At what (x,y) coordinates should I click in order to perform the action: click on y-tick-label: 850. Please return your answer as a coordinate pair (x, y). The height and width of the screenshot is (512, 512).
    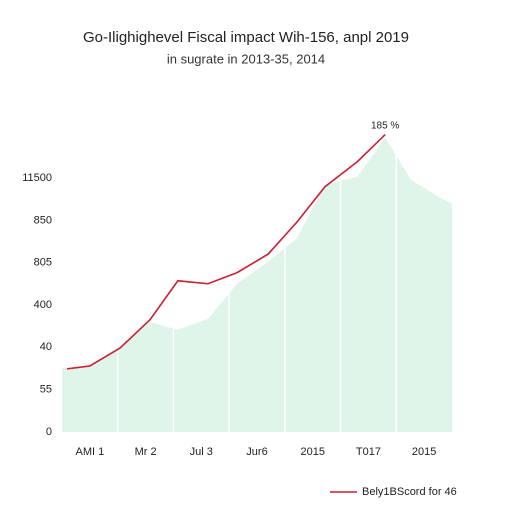
    Looking at the image, I should click on (43, 220).